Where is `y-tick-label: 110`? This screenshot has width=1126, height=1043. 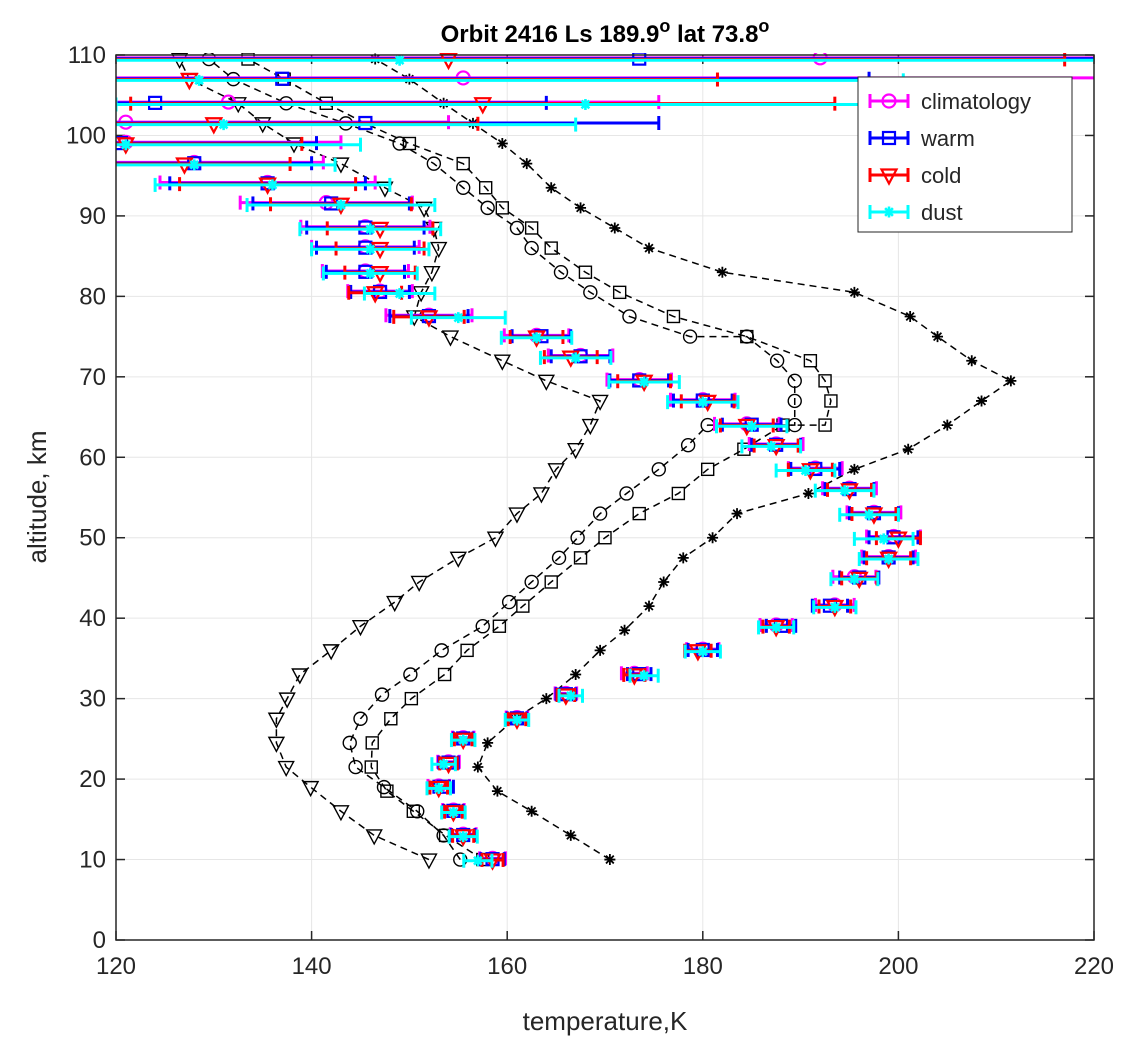 y-tick-label: 110 is located at coordinates (87, 55).